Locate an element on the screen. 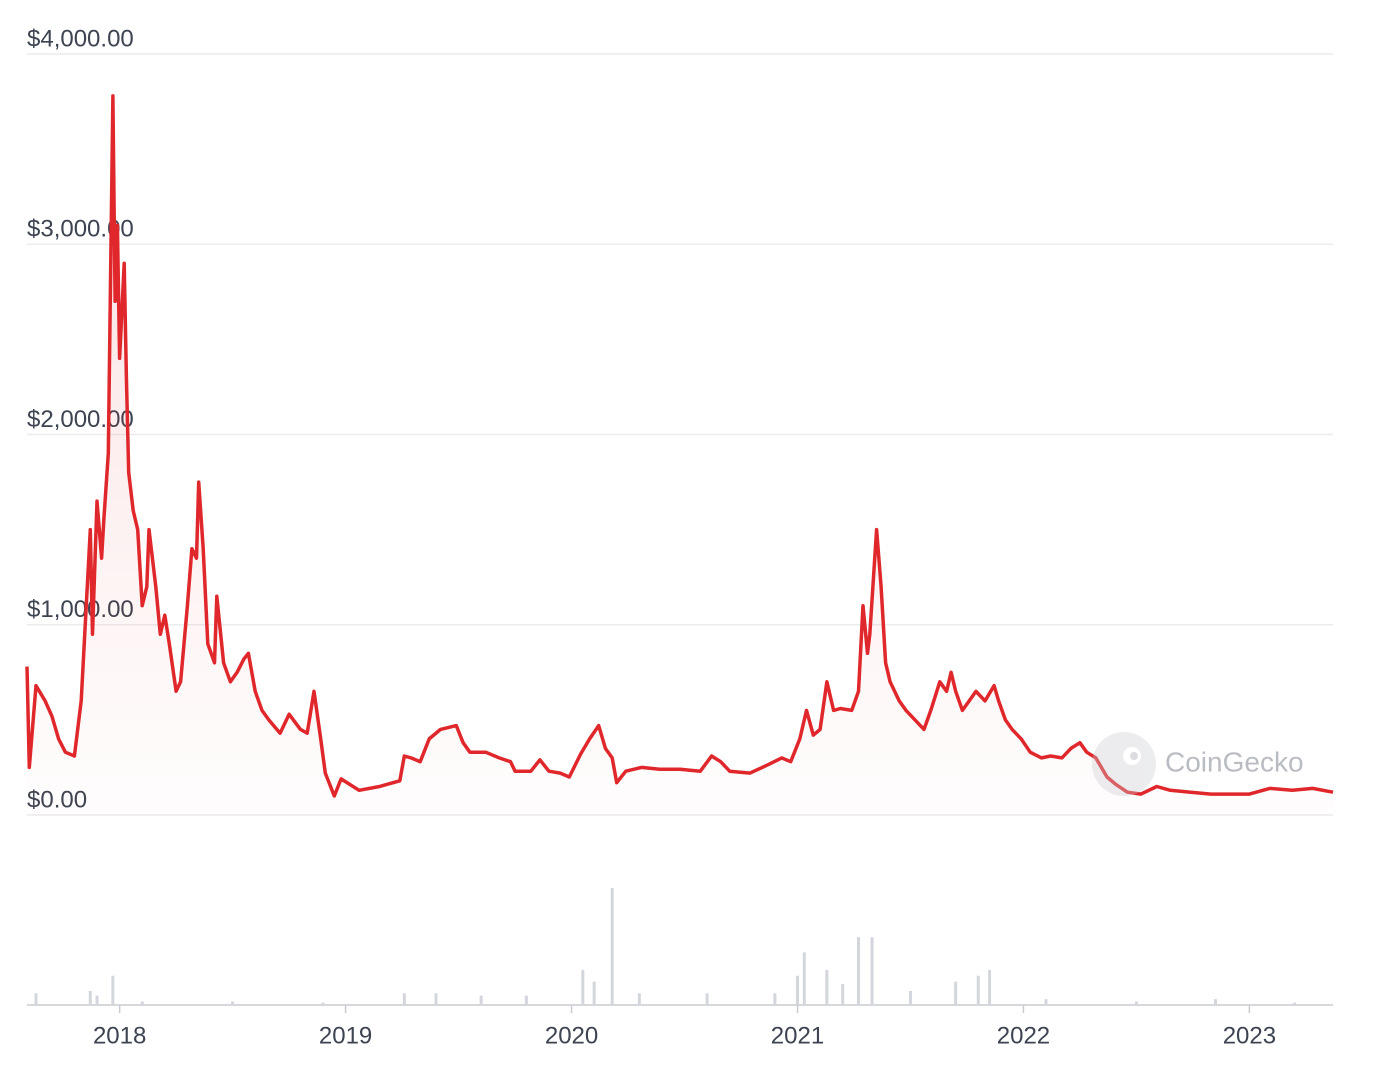 This screenshot has width=1386, height=1080. x-tick-label: 2019 is located at coordinates (345, 1035).